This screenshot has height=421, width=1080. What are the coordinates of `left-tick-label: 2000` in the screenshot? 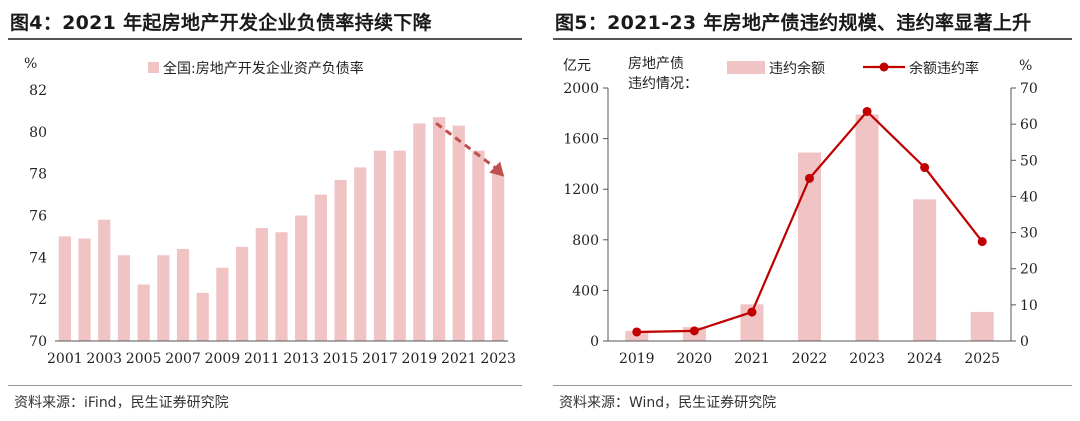 It's located at (581, 89).